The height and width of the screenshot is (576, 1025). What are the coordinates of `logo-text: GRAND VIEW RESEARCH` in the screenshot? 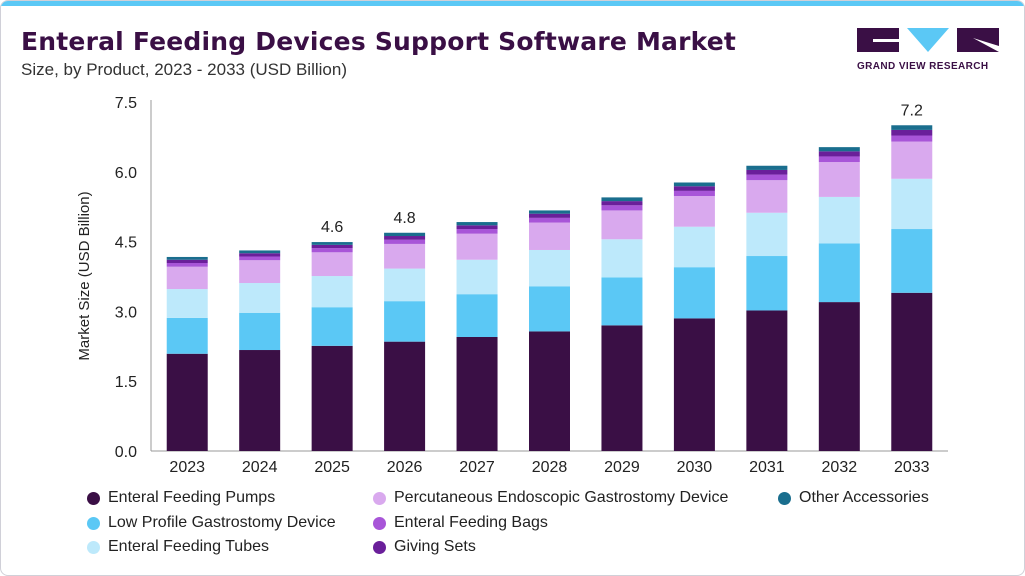 It's located at (923, 66).